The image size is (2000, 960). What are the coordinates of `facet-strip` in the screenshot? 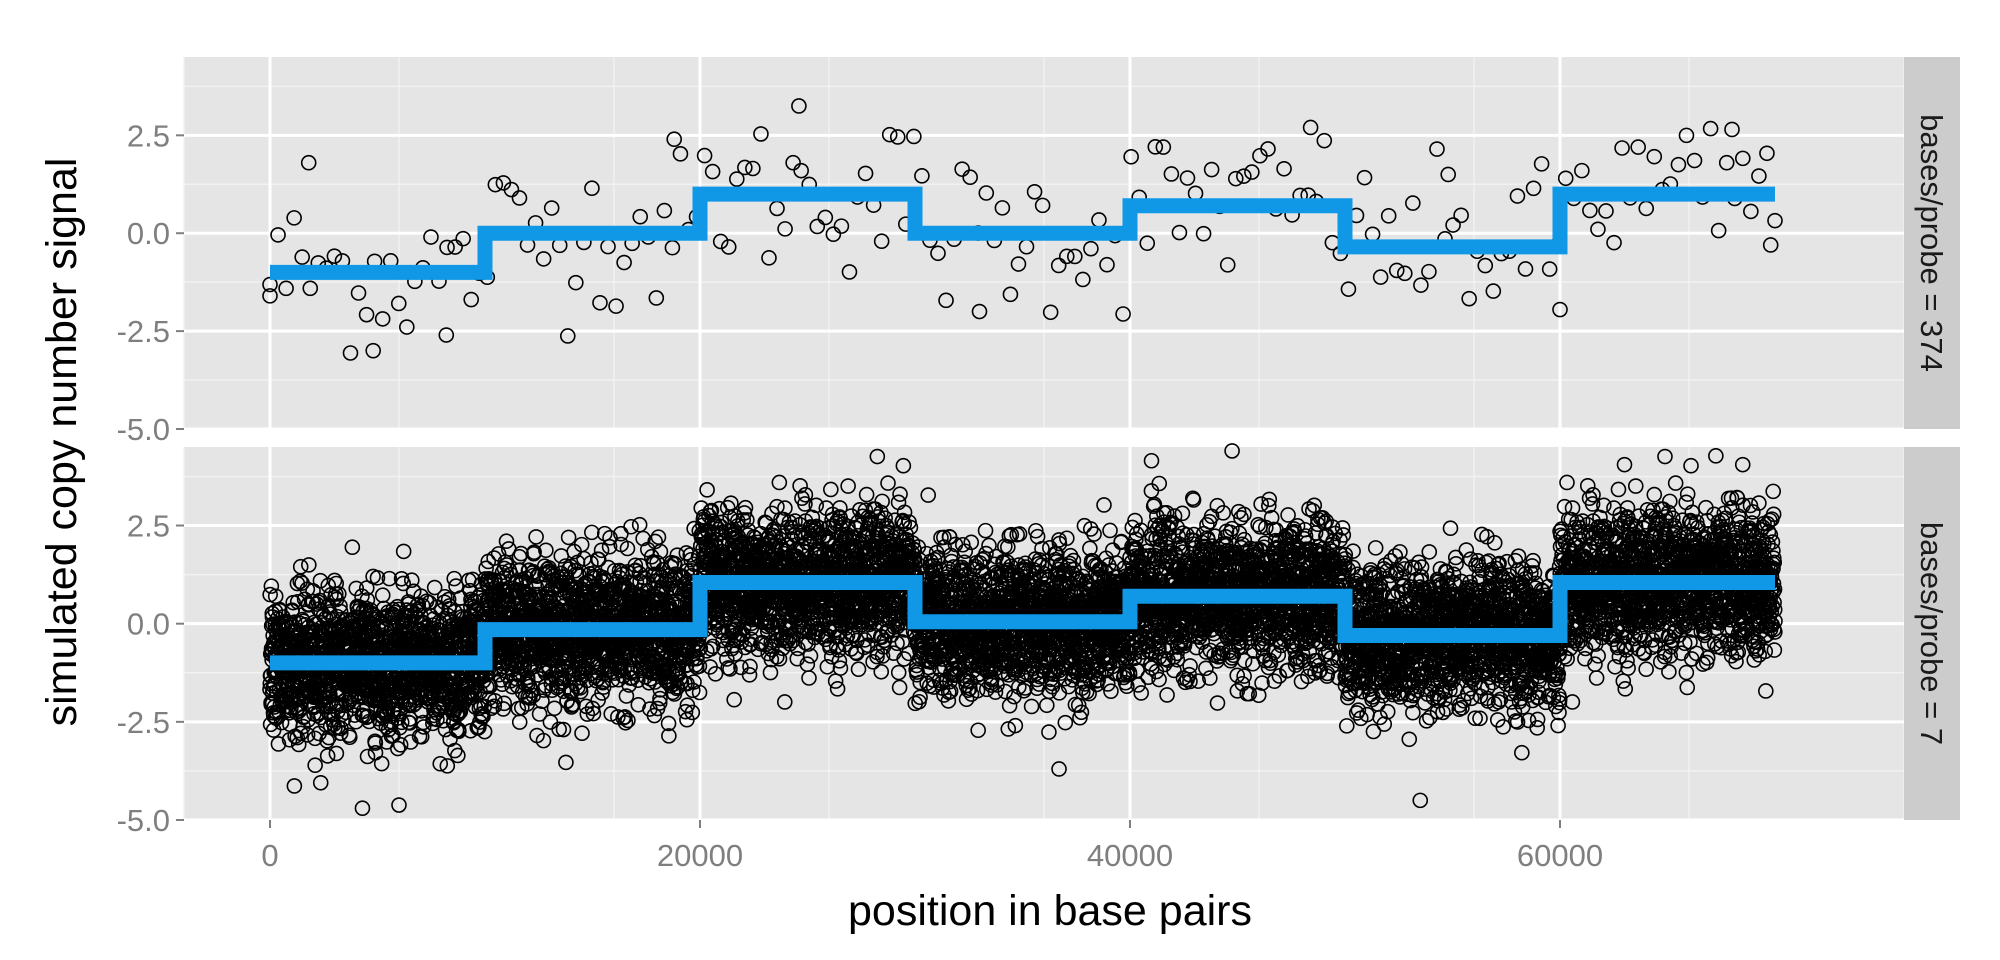 It's located at (1932, 243).